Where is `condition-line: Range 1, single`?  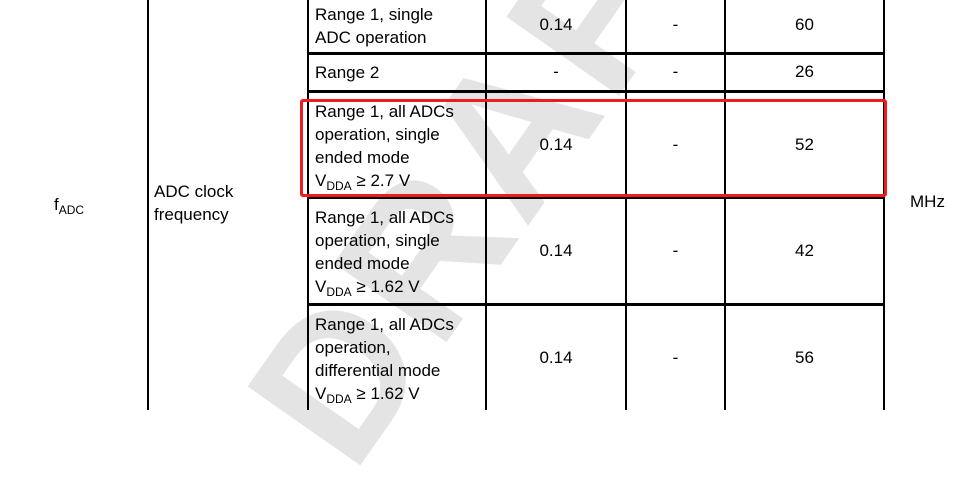 condition-line: Range 1, single is located at coordinates (374, 14).